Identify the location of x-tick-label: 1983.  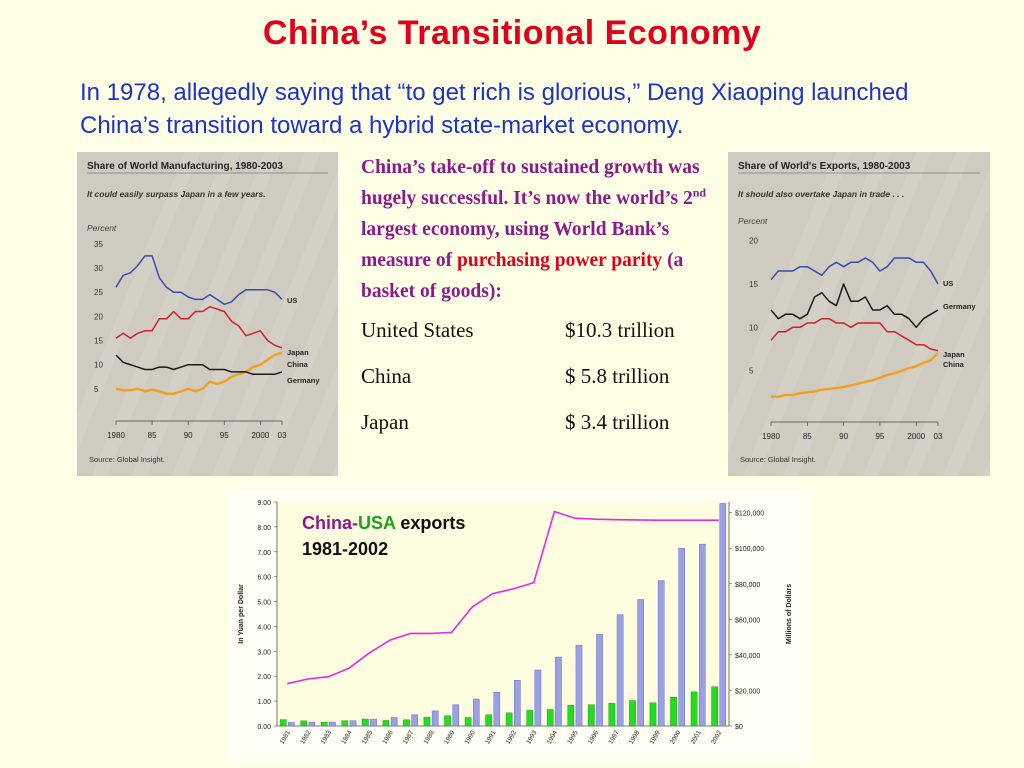
(326, 737).